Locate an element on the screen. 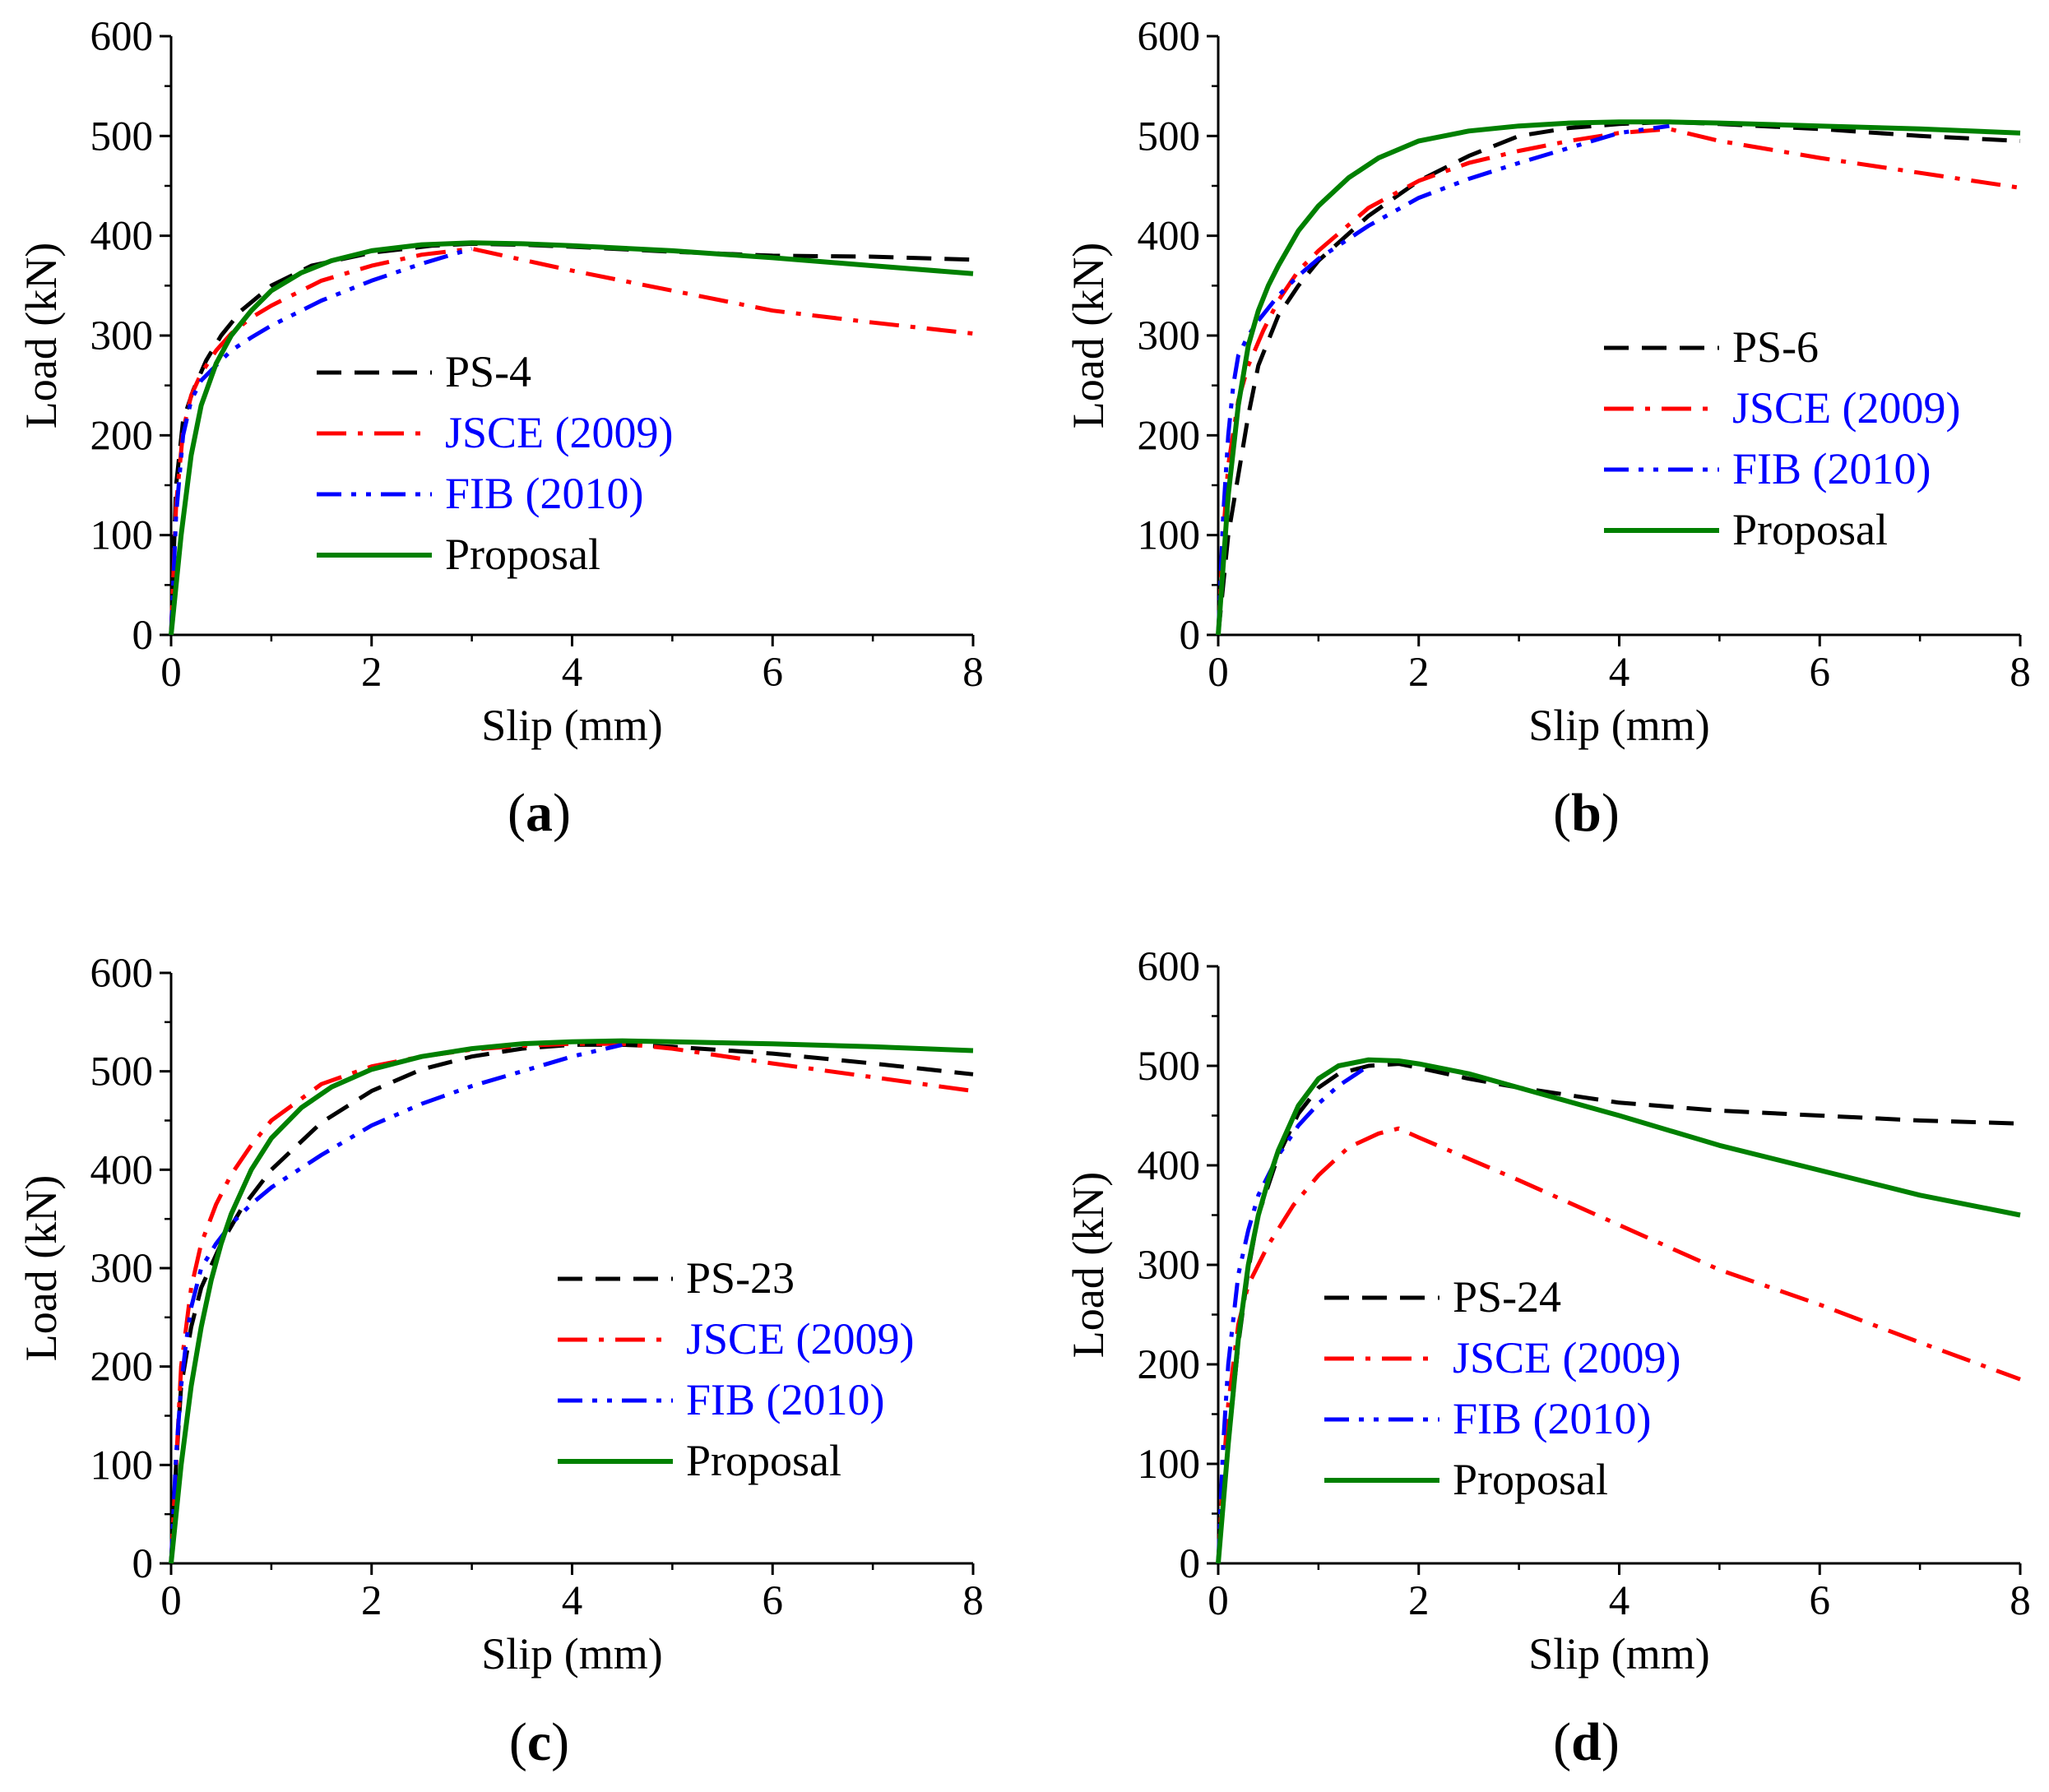 The height and width of the screenshot is (1792, 2049). panel-label: (c) is located at coordinates (539, 1742).